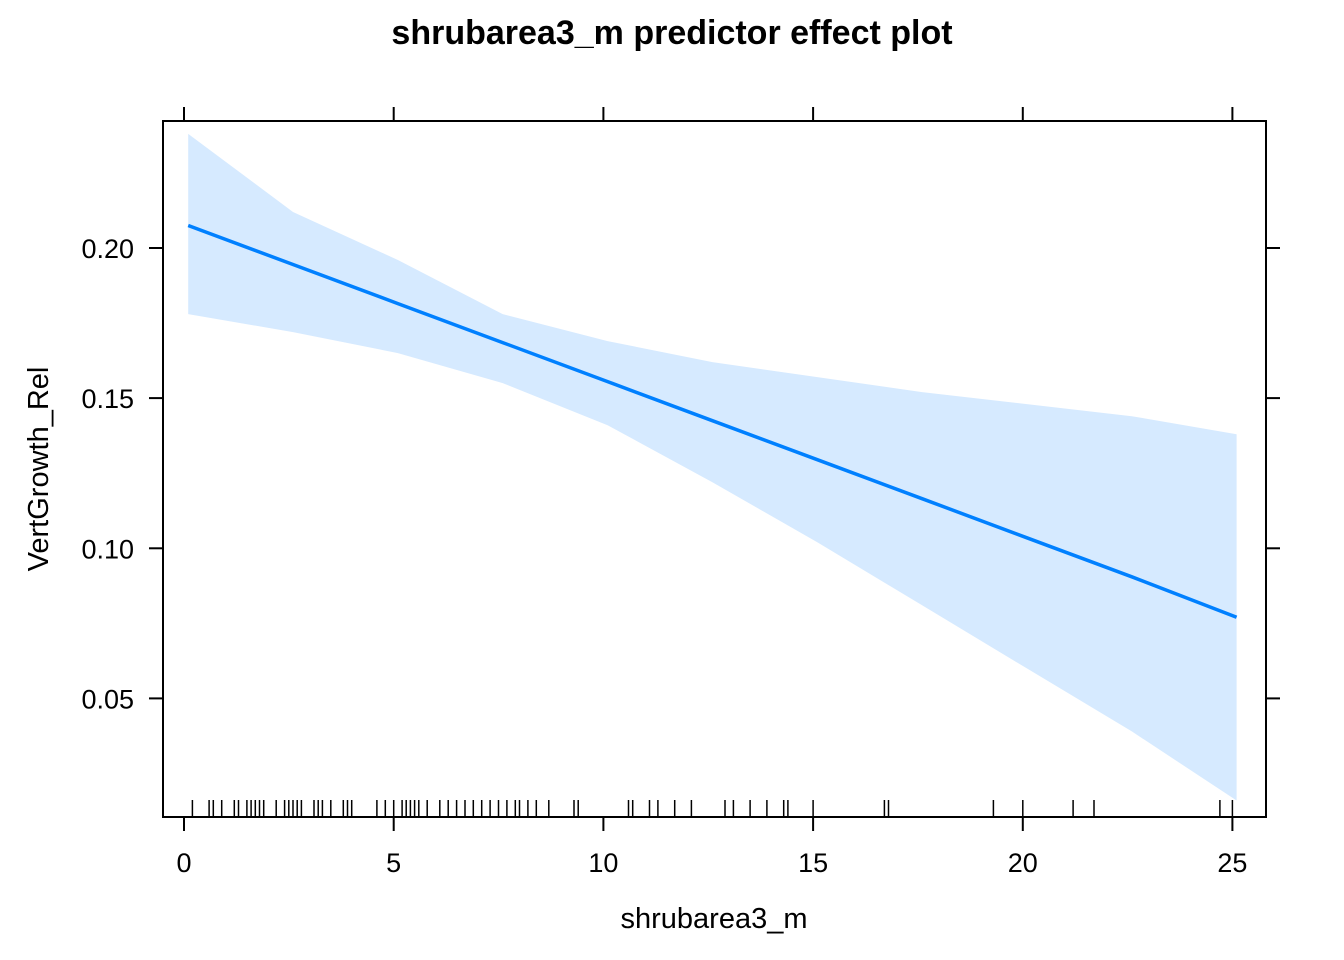 The height and width of the screenshot is (960, 1344). What do you see at coordinates (1232, 863) in the screenshot?
I see `x-tick-label: 25` at bounding box center [1232, 863].